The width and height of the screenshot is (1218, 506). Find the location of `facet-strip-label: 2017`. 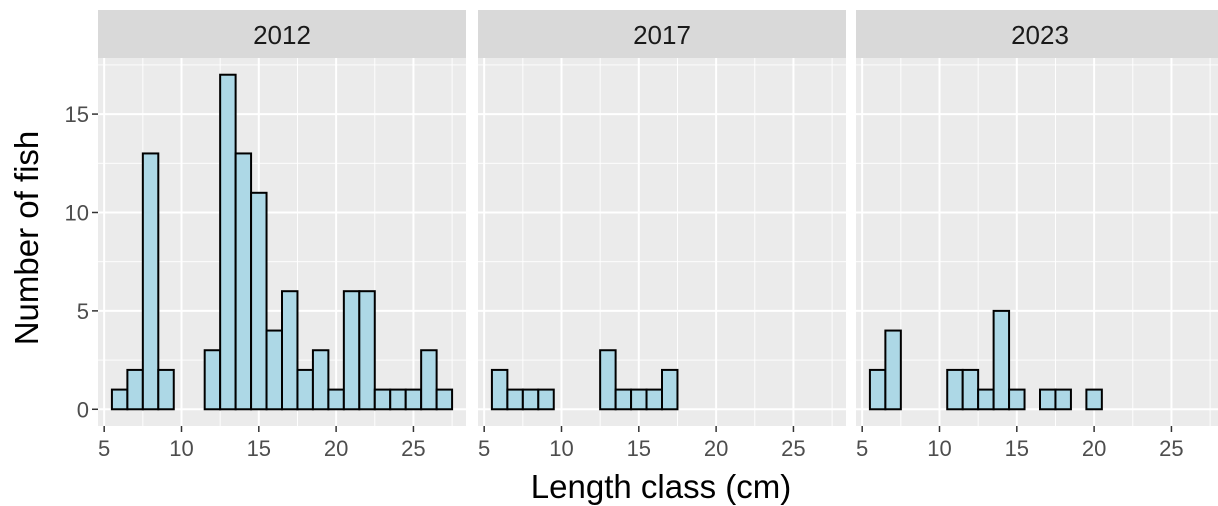

facet-strip-label: 2017 is located at coordinates (662, 35).